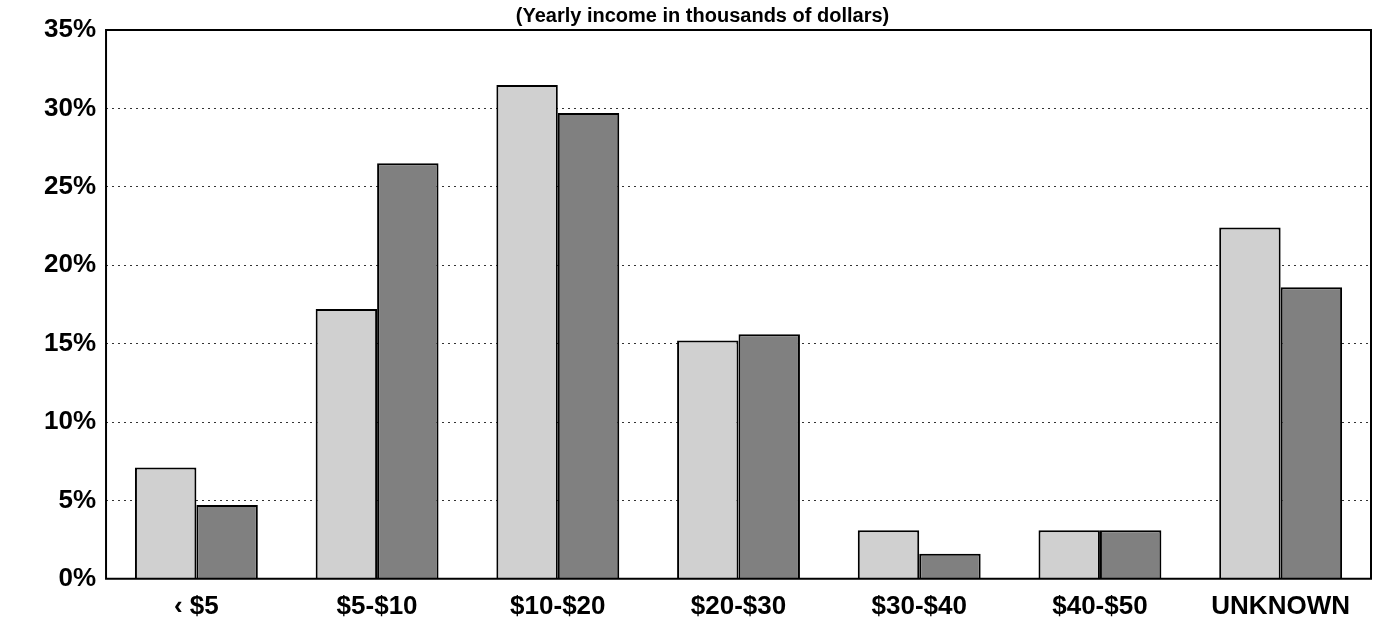 The height and width of the screenshot is (638, 1379). What do you see at coordinates (70, 184) in the screenshot?
I see `y-tick-label: 25%` at bounding box center [70, 184].